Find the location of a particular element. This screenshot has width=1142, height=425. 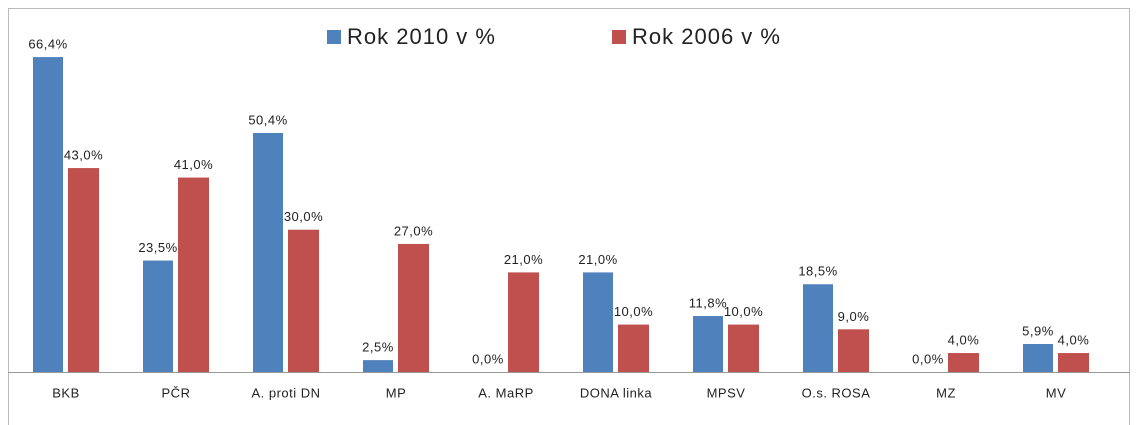

data-label: 27,0% is located at coordinates (413, 230).